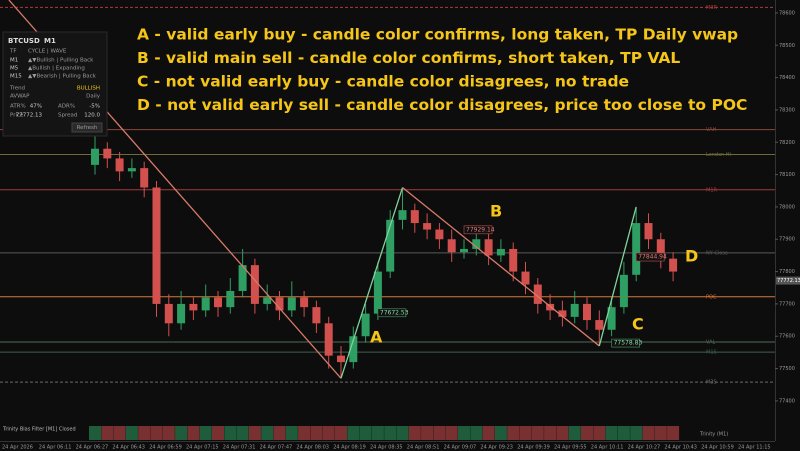 The image size is (800, 451). I want to click on level-label: M1S, so click(711, 353).